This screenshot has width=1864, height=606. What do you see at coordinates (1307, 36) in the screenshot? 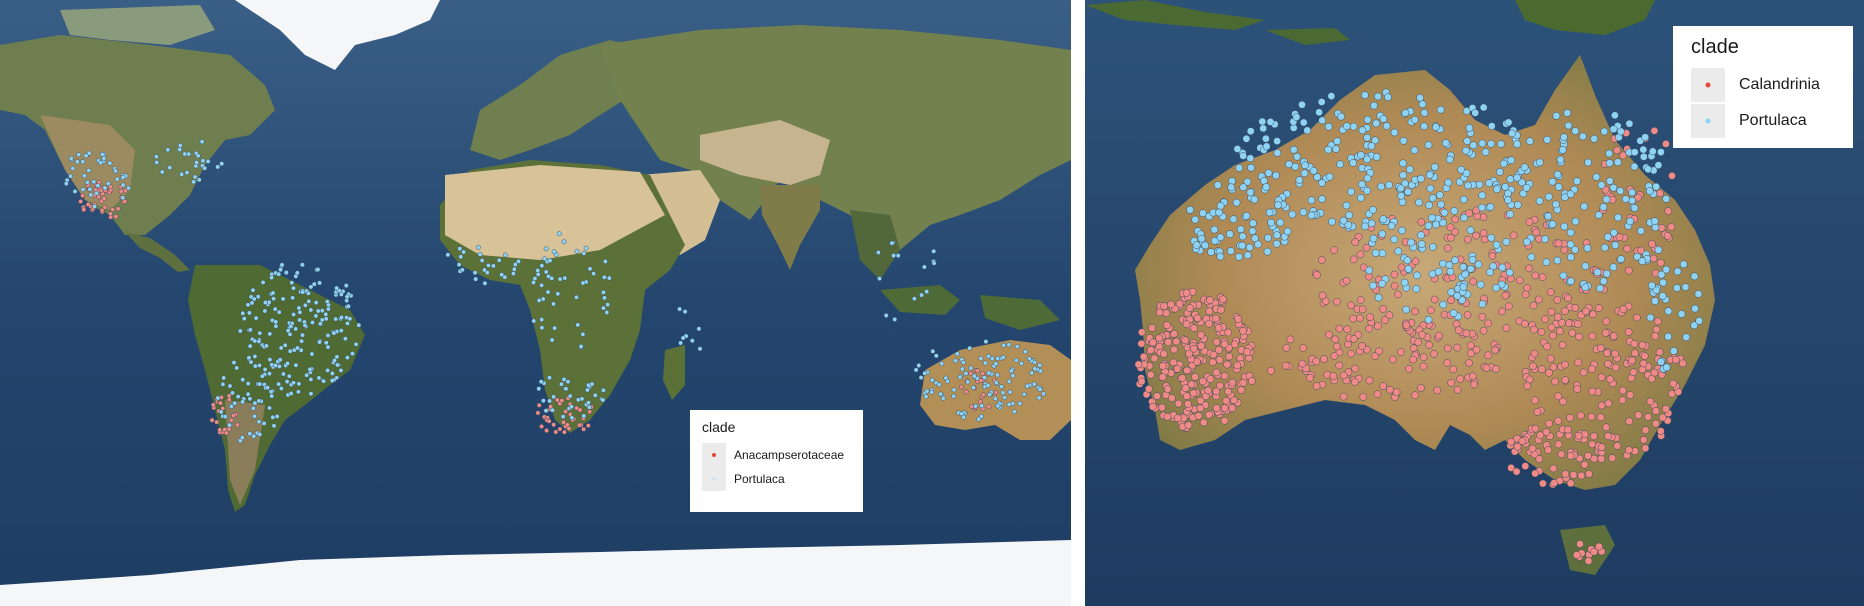
I see `indonesia-islands` at bounding box center [1307, 36].